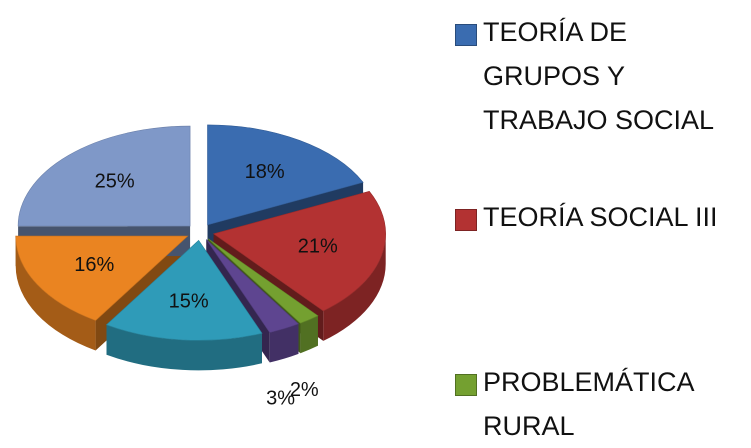 The width and height of the screenshot is (751, 448). I want to click on legend-entry: TEORÍA DE GRUPOS Y TRABAJO SOCIAL, so click(600, 76).